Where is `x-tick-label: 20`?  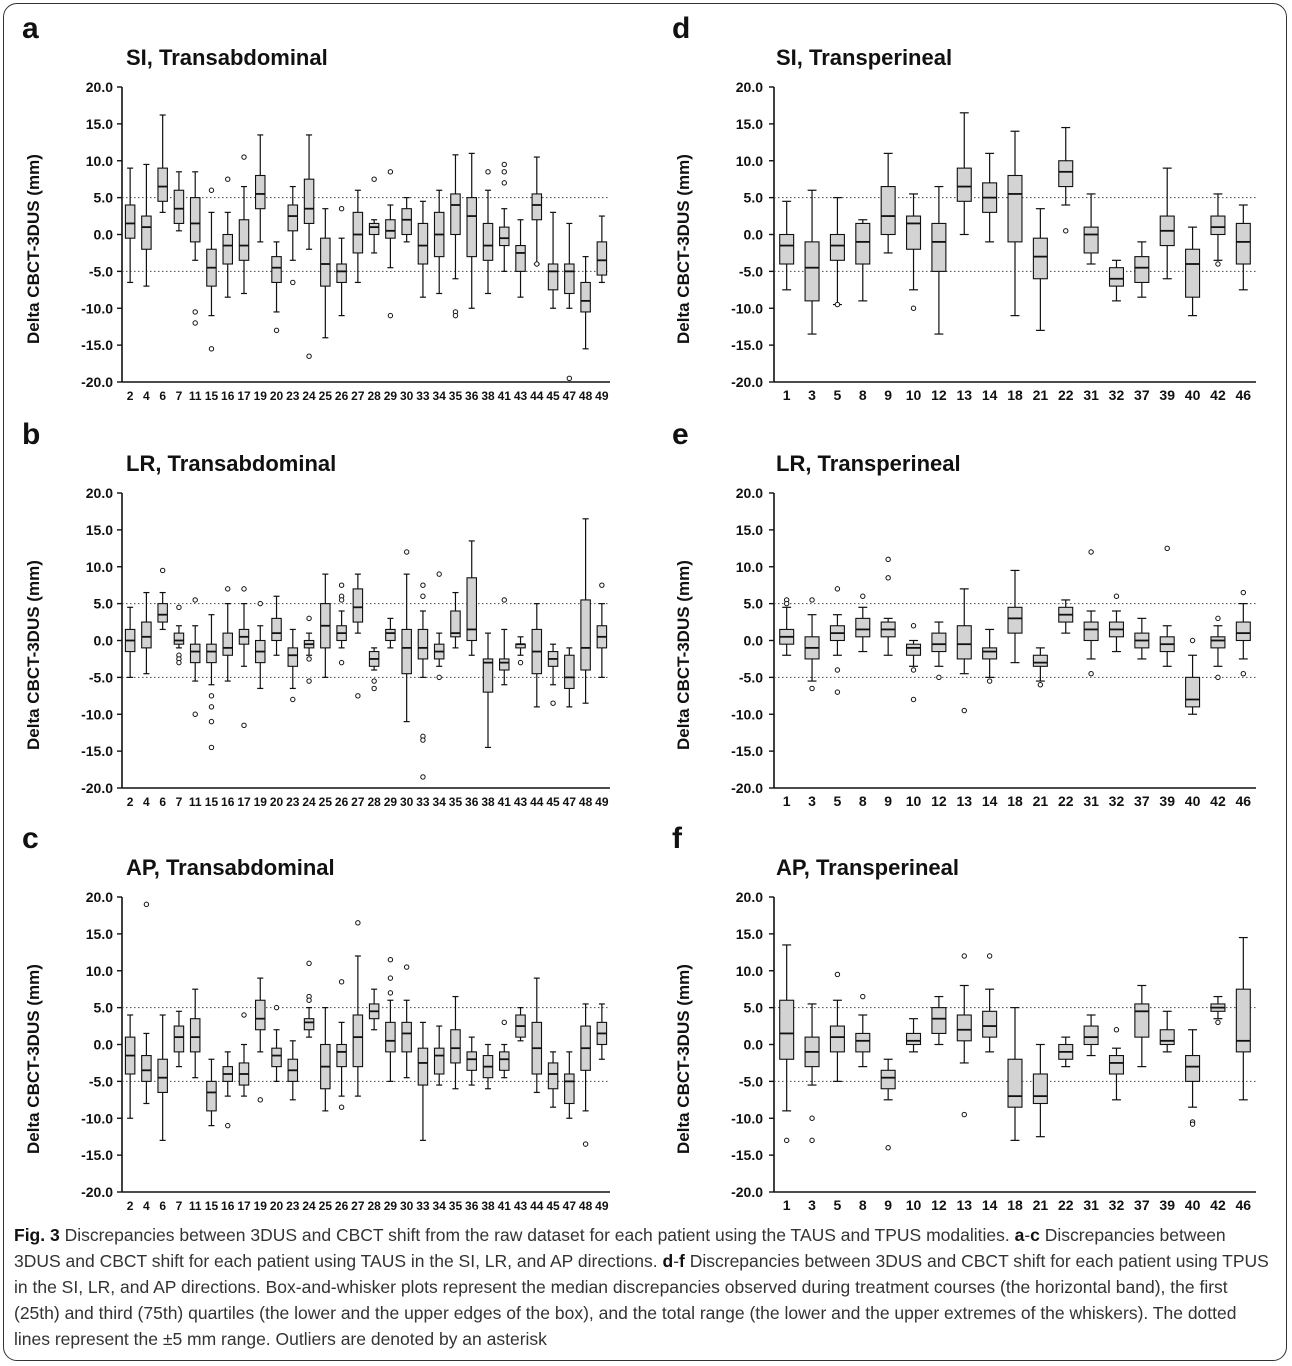 x-tick-label: 20 is located at coordinates (277, 802).